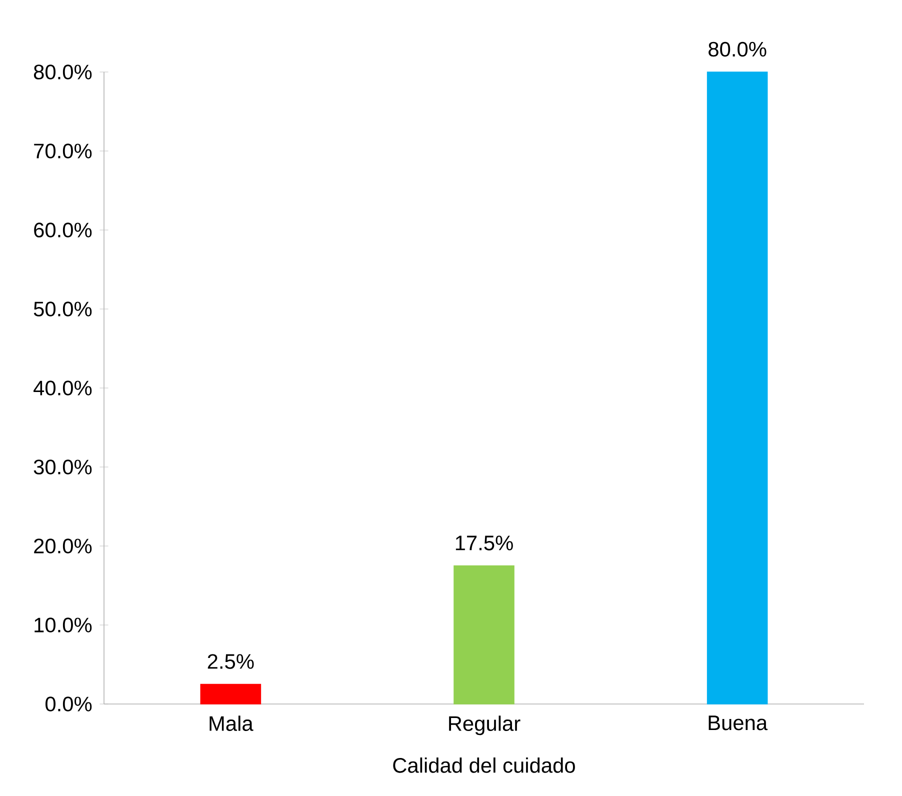 The image size is (902, 796). What do you see at coordinates (484, 543) in the screenshot?
I see `data-label: 17.5%` at bounding box center [484, 543].